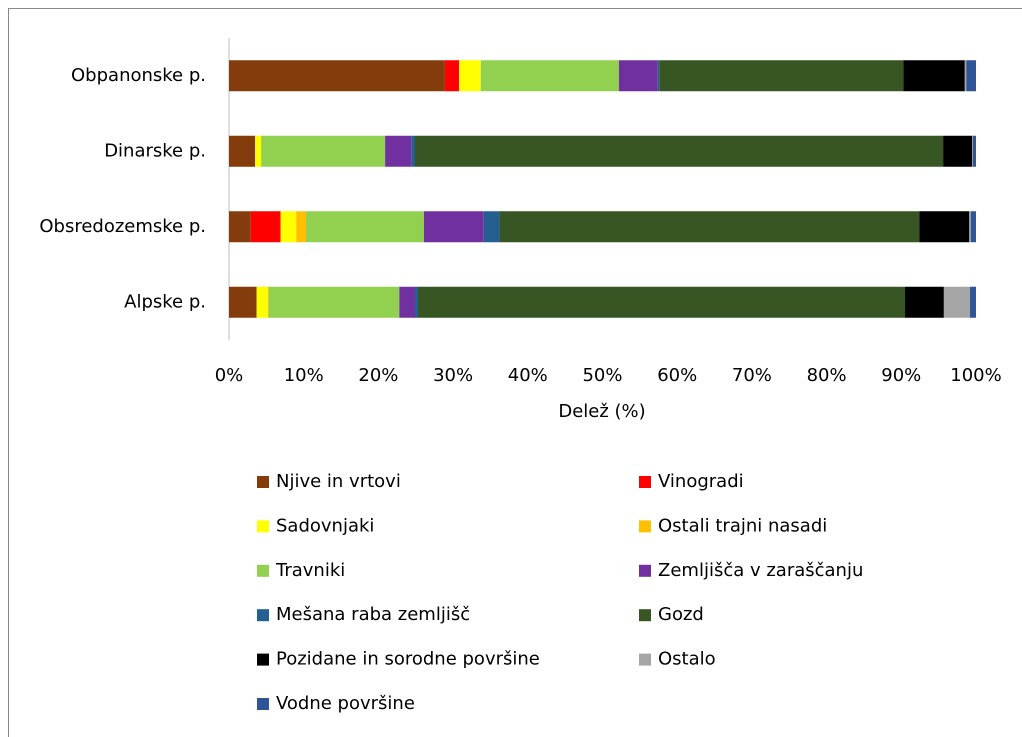 The image size is (1022, 737). What do you see at coordinates (338, 481) in the screenshot?
I see `legend-label: Njive in vrtovi` at bounding box center [338, 481].